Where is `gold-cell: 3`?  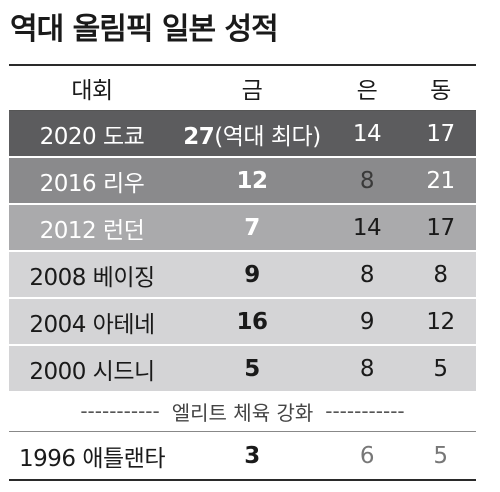 gold-cell: 3 is located at coordinates (252, 455).